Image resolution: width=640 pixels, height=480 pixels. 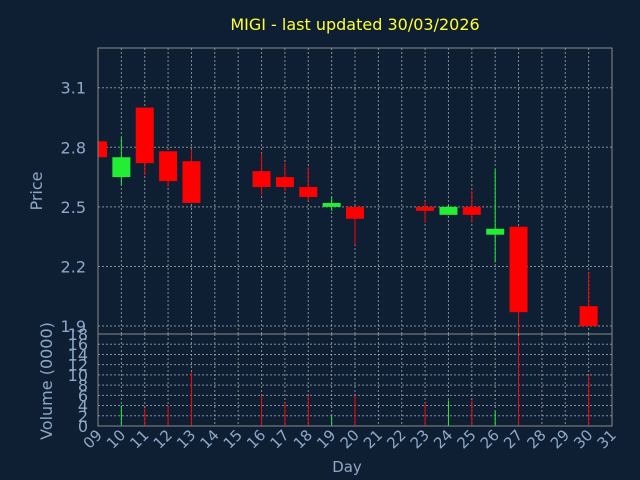 What do you see at coordinates (83, 406) in the screenshot?
I see `volume-y-tick-label: 4` at bounding box center [83, 406].